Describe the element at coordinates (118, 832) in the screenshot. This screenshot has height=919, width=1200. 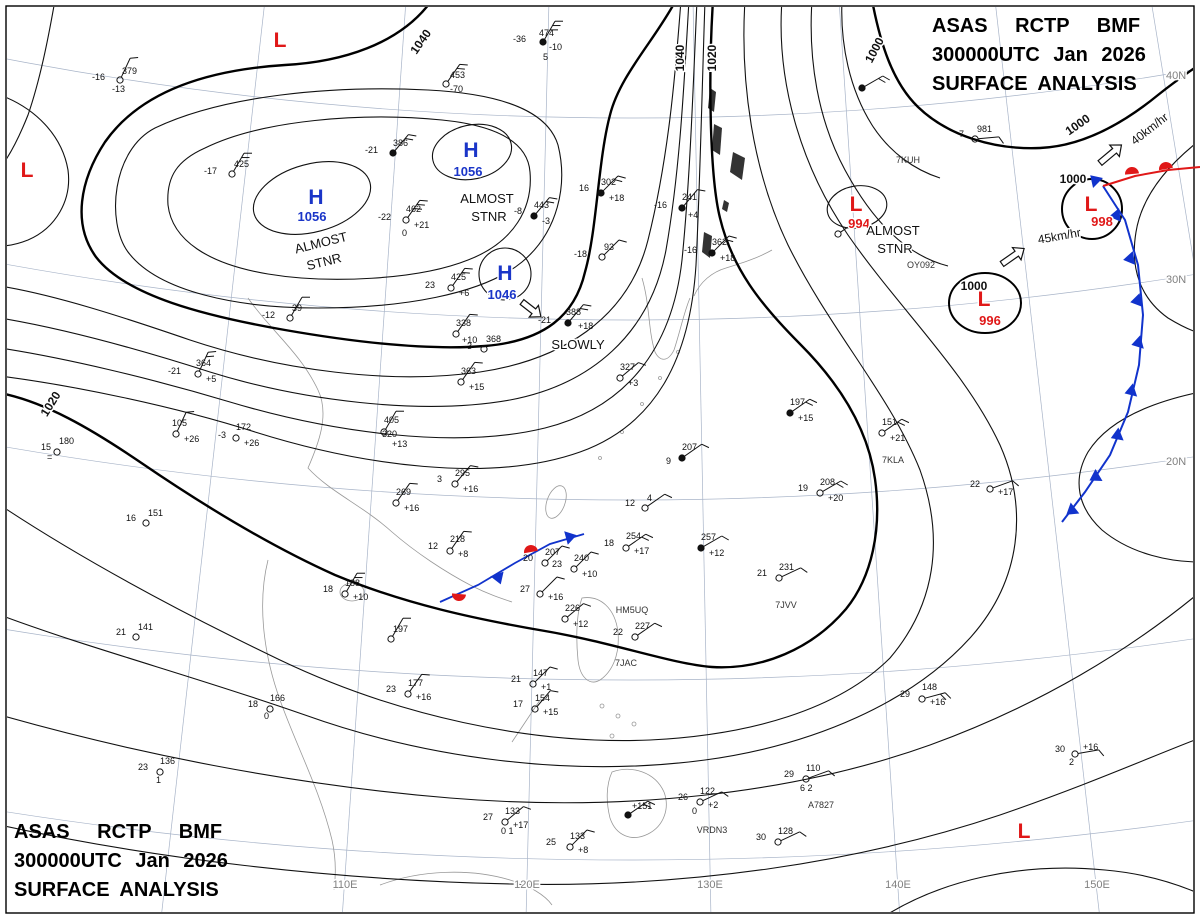
I see `title-line-1: ASAS RCTP BMF` at that location.